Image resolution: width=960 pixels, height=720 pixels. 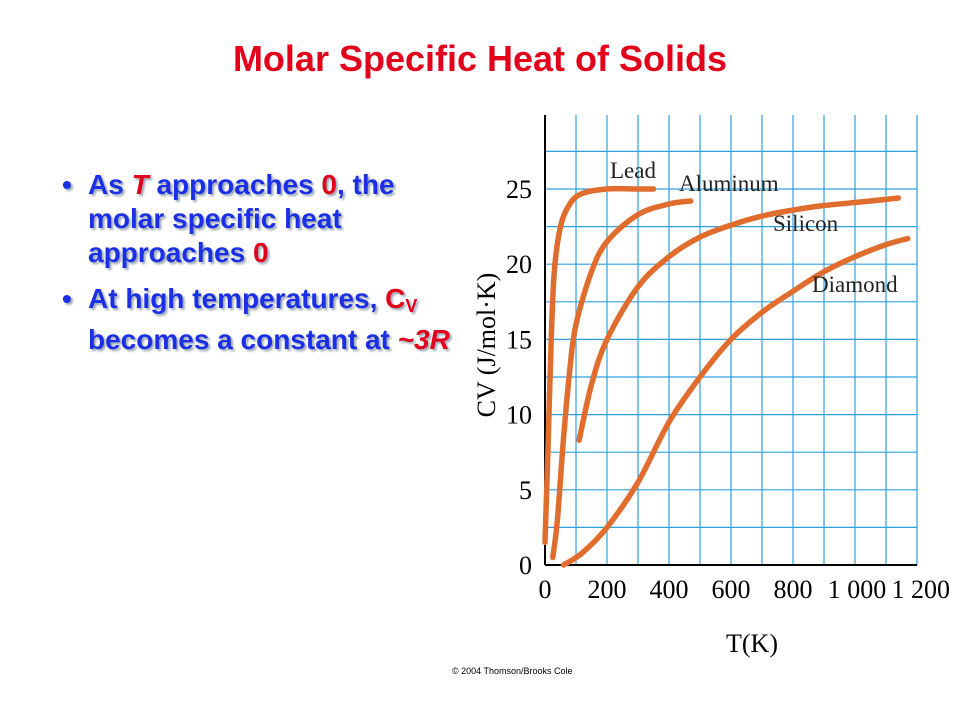 I want to click on bullet-text: At high temperatures,, so click(x=237, y=298).